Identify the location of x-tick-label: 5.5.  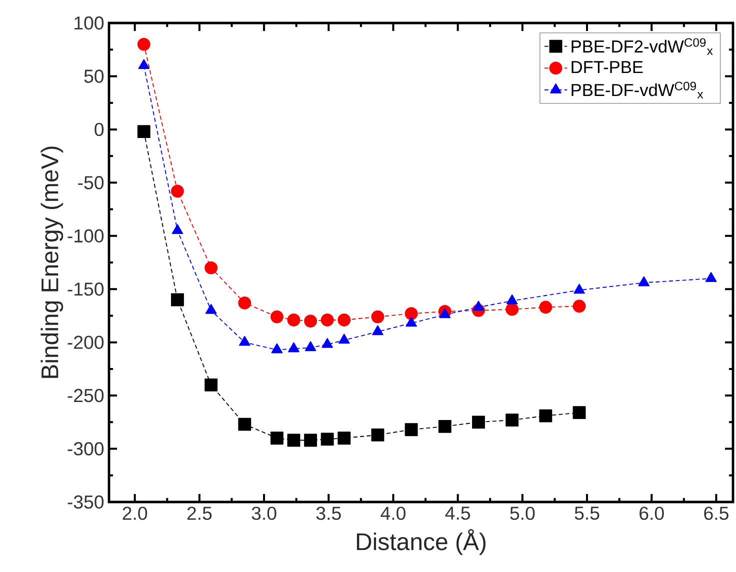
(587, 513).